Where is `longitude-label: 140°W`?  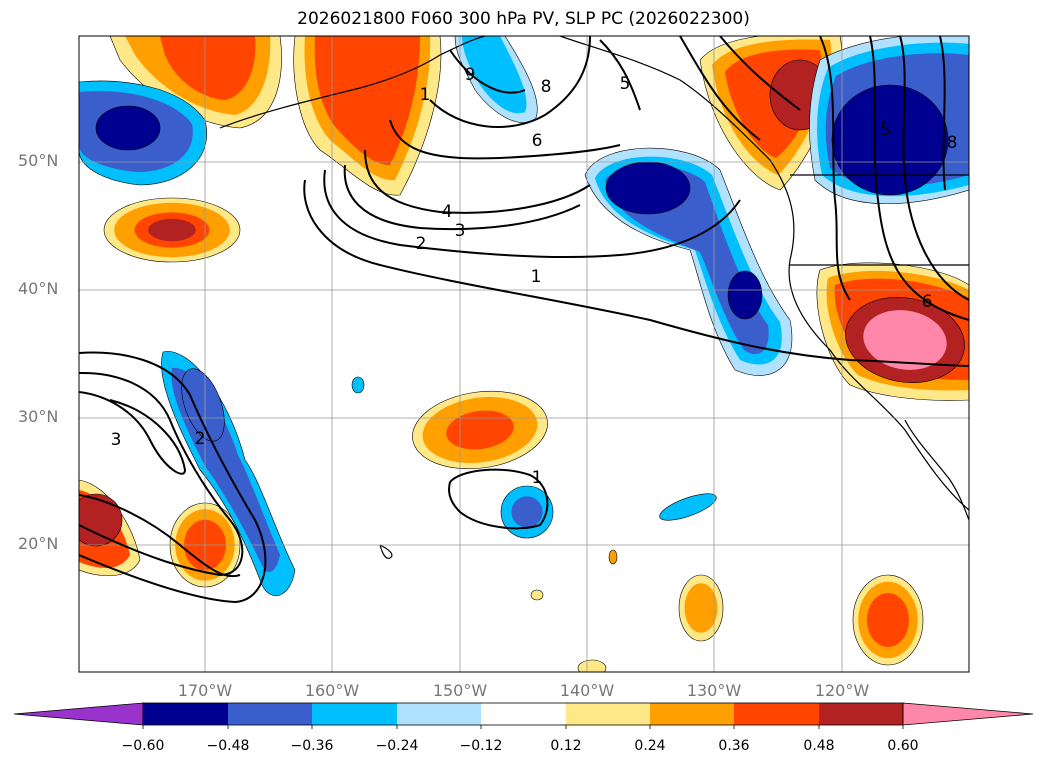
longitude-label: 140°W is located at coordinates (587, 690).